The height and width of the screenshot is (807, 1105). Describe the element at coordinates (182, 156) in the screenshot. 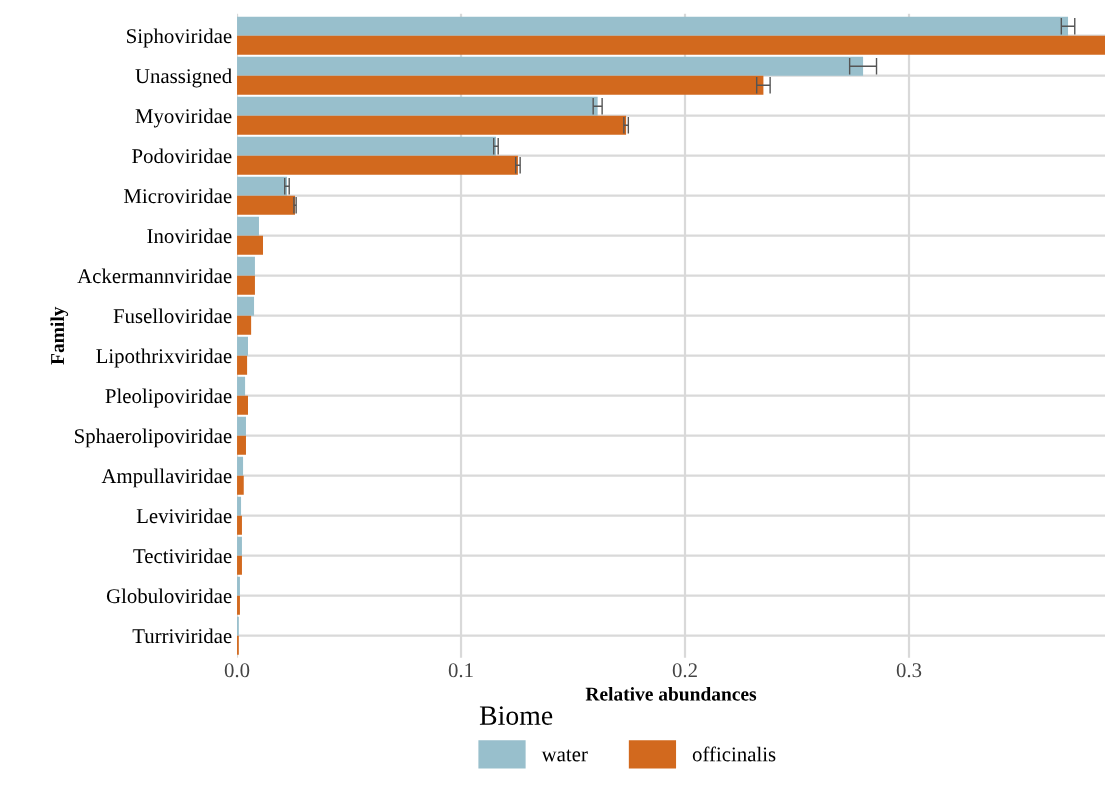

I see `y-tick-label: Podoviridae` at that location.